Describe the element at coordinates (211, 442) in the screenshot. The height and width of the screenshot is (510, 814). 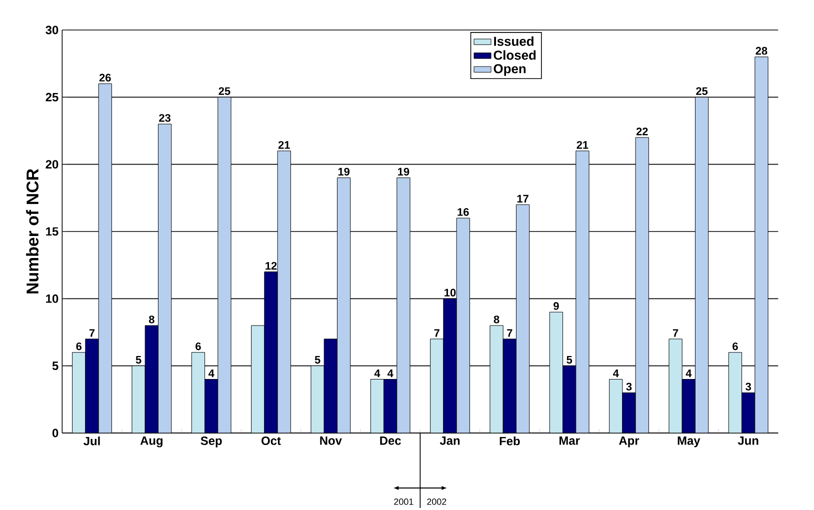
I see `x-tick-label: Sep` at that location.